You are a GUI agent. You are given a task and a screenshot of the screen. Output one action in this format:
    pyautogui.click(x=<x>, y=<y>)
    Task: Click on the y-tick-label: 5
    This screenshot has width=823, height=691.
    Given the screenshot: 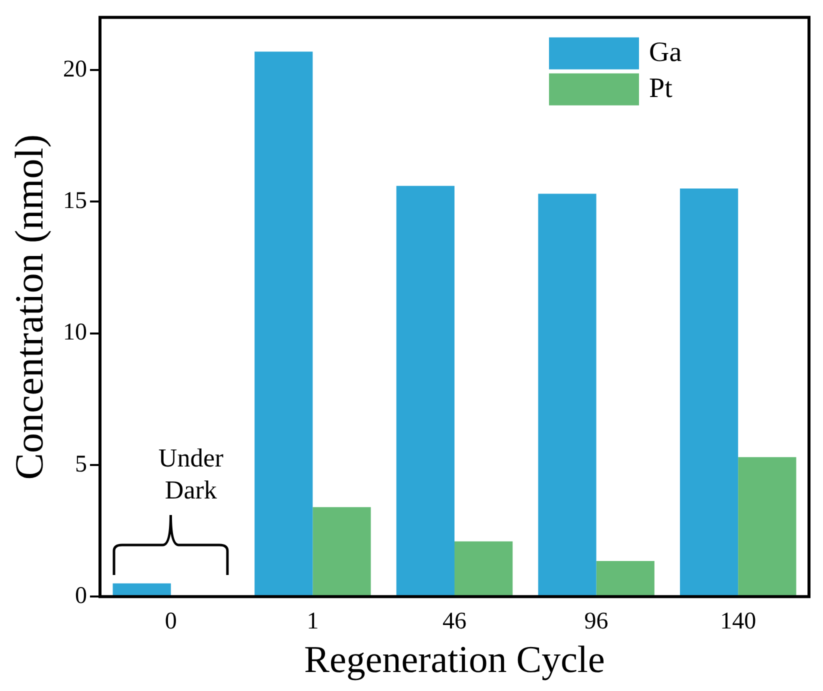 What is the action you would take?
    pyautogui.click(x=81, y=464)
    